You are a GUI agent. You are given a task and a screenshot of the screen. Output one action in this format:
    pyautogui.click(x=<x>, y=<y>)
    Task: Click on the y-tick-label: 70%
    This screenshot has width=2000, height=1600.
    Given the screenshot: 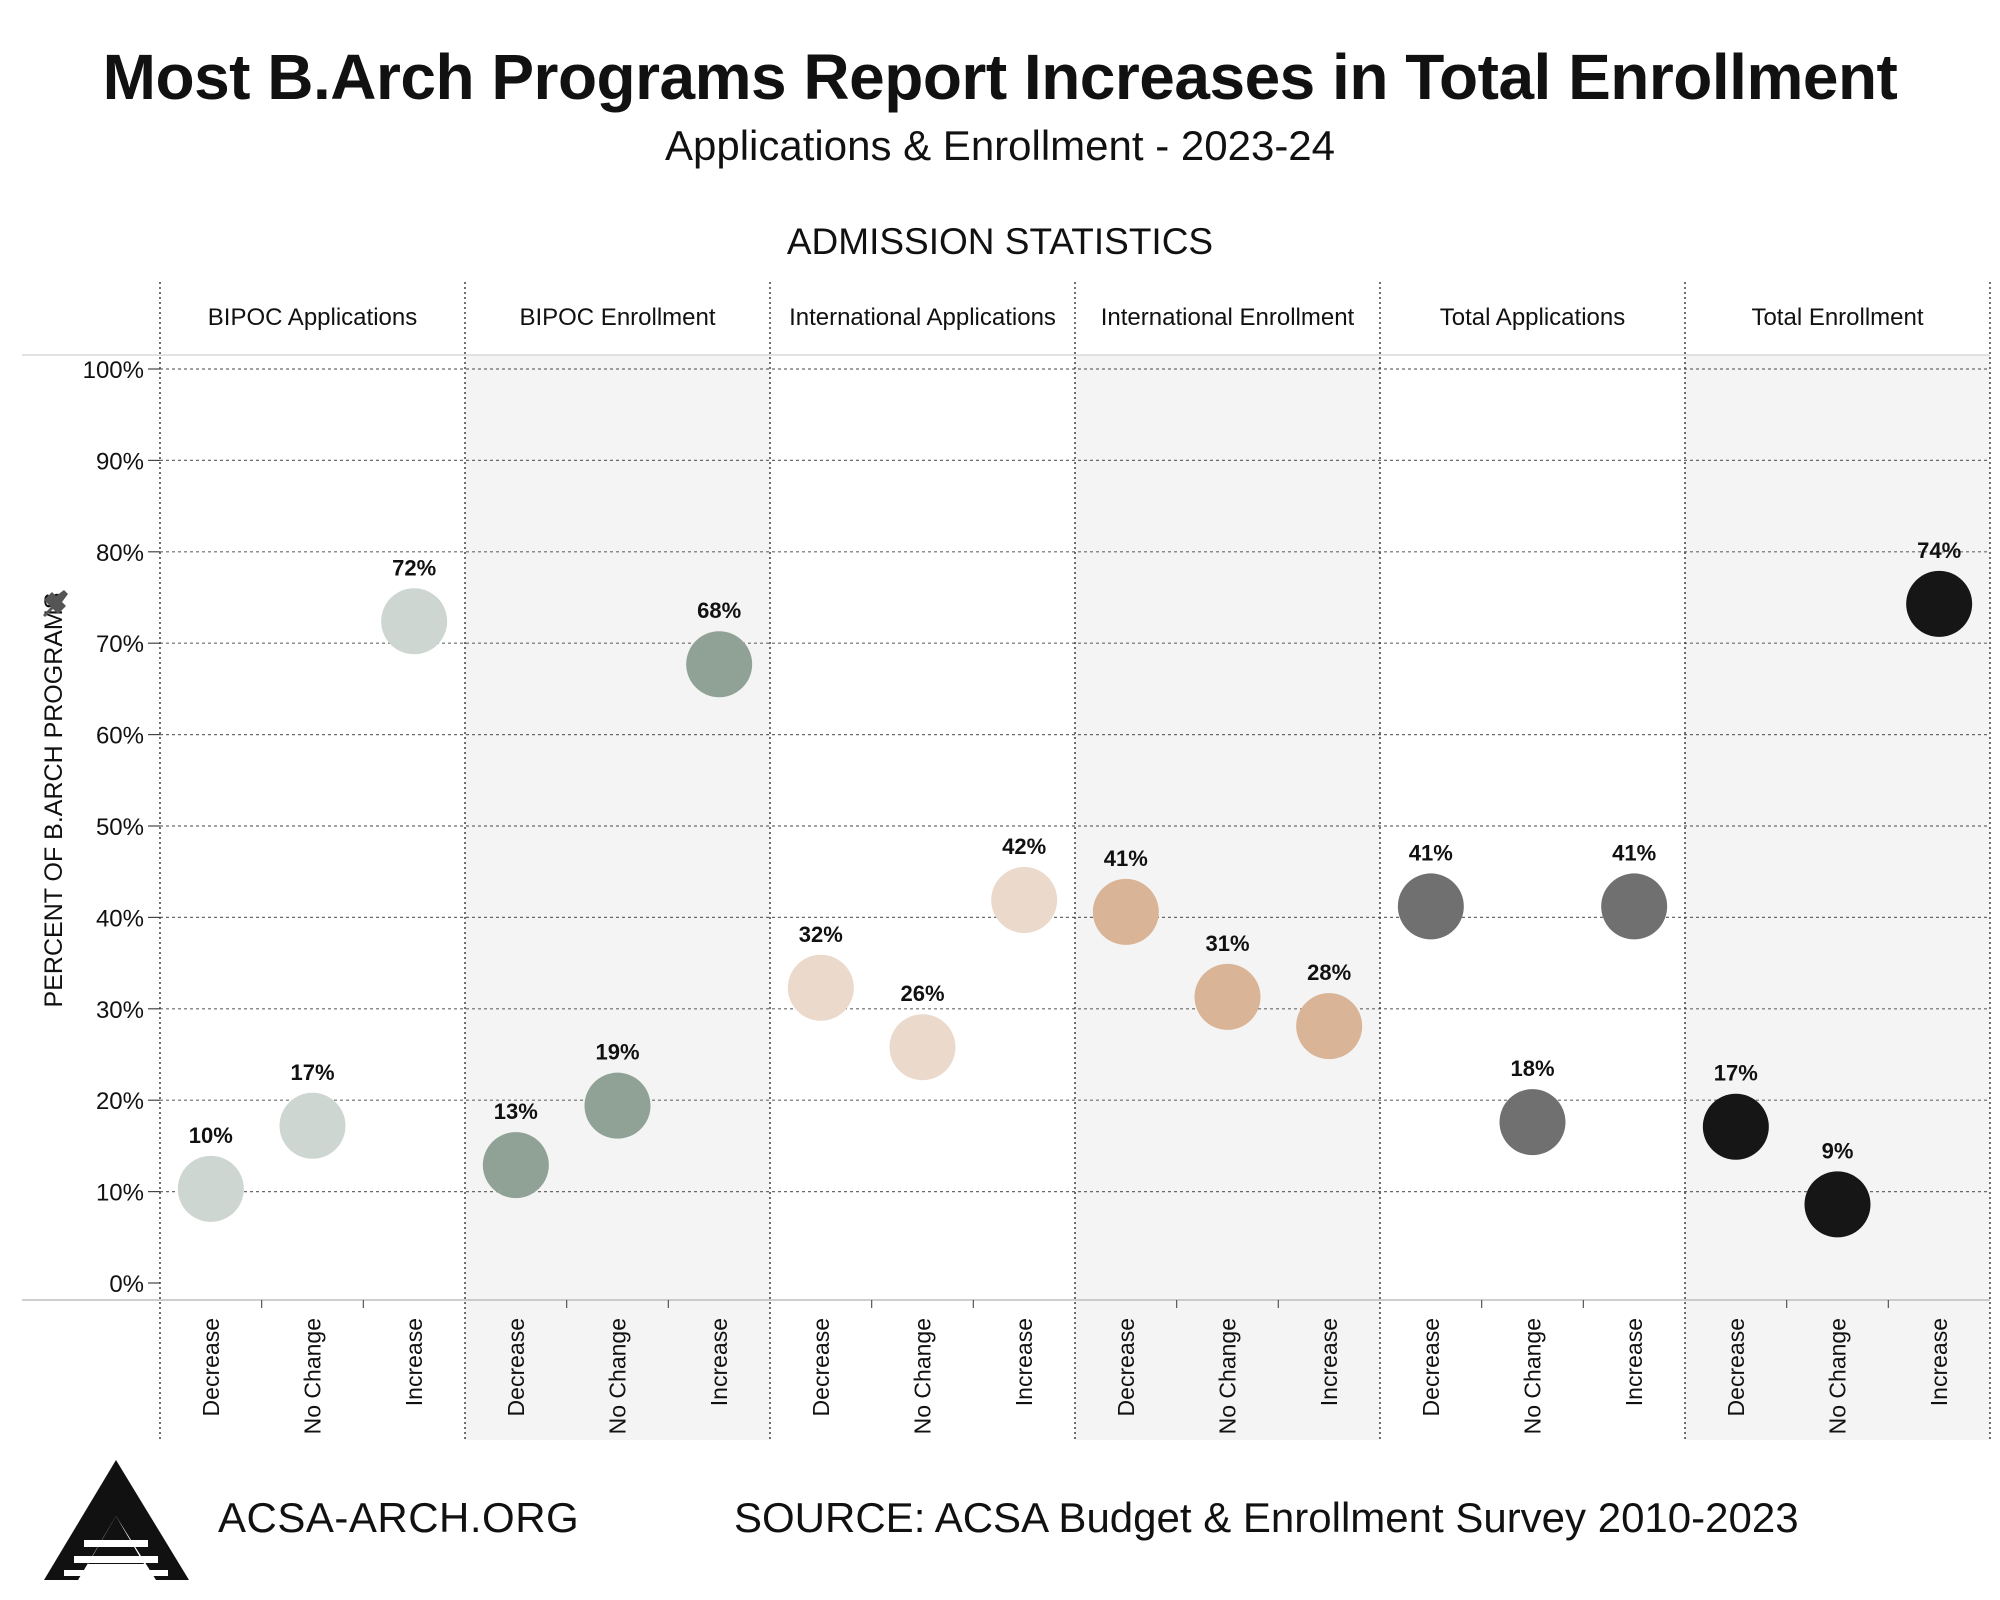 What is the action you would take?
    pyautogui.click(x=120, y=644)
    